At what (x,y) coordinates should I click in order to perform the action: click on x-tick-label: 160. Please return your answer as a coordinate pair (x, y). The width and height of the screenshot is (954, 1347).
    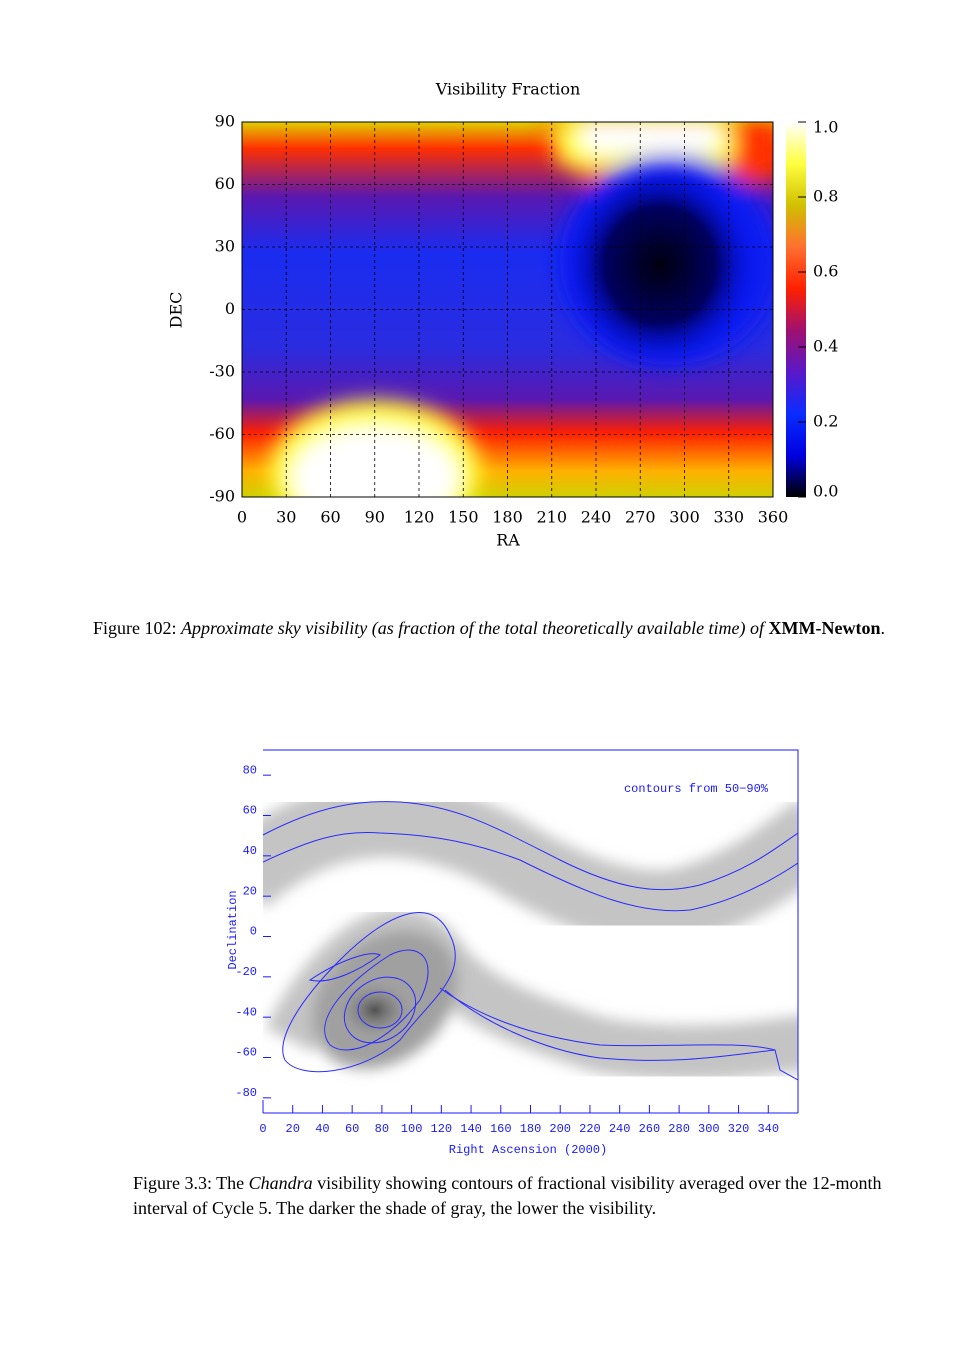
    Looking at the image, I should click on (501, 1129).